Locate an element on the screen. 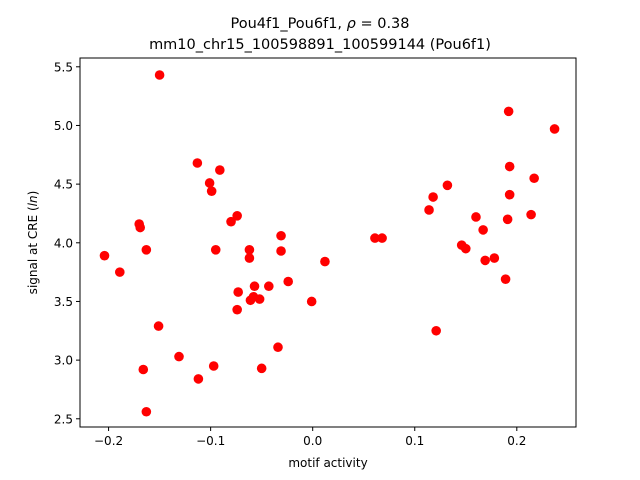  title-prefix: Pou4f1_Pou6f1, is located at coordinates (288, 24).